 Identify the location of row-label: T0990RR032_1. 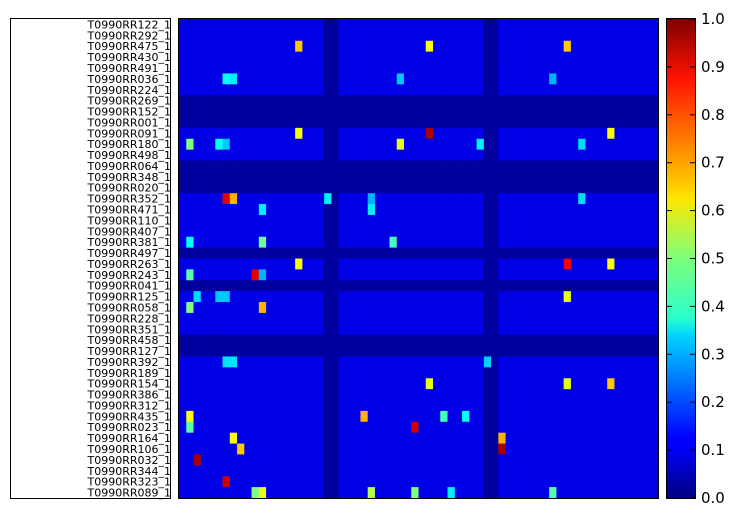
(129, 460).